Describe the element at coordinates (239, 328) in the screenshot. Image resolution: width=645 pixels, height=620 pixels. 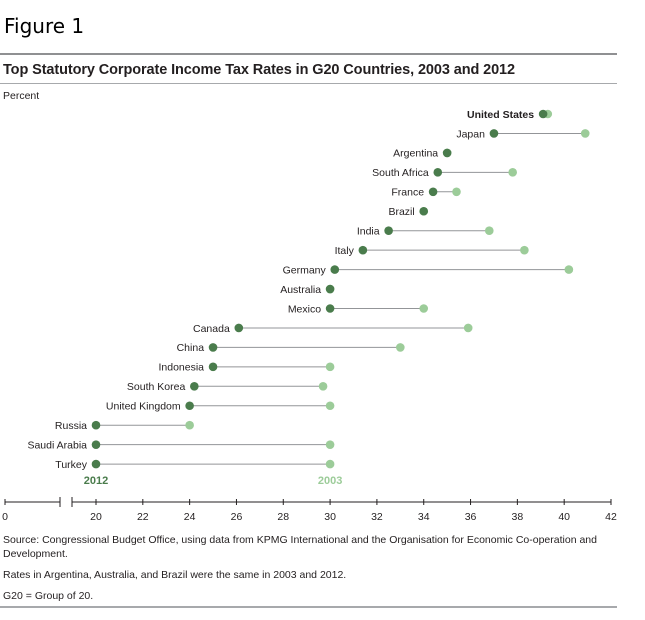
I see `point-2012-canada` at that location.